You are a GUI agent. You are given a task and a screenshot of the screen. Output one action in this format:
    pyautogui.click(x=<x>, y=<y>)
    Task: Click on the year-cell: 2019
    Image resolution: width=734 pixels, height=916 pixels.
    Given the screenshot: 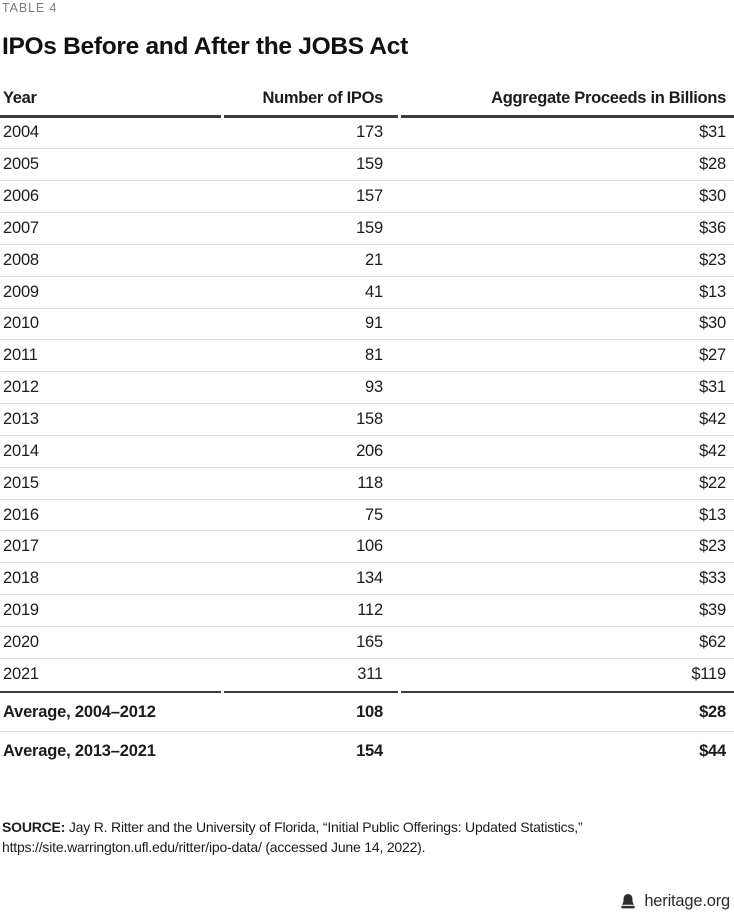 What is the action you would take?
    pyautogui.click(x=21, y=610)
    